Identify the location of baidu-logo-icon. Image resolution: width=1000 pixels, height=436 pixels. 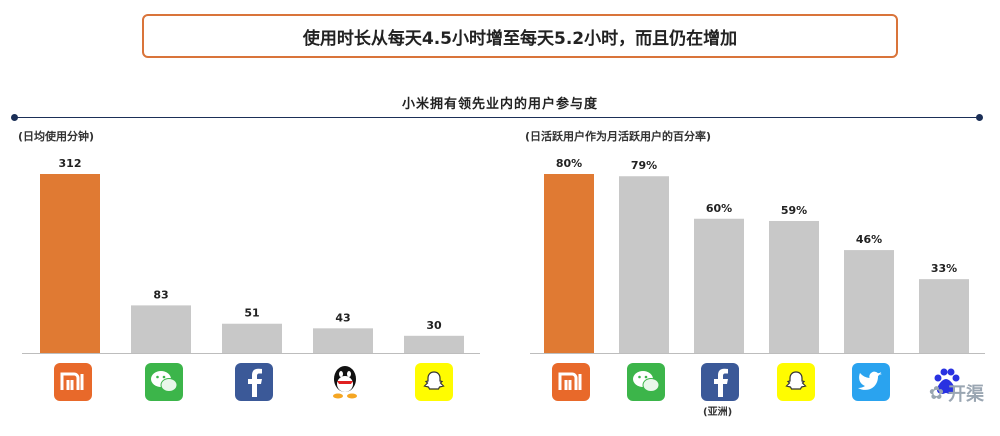
(946, 382).